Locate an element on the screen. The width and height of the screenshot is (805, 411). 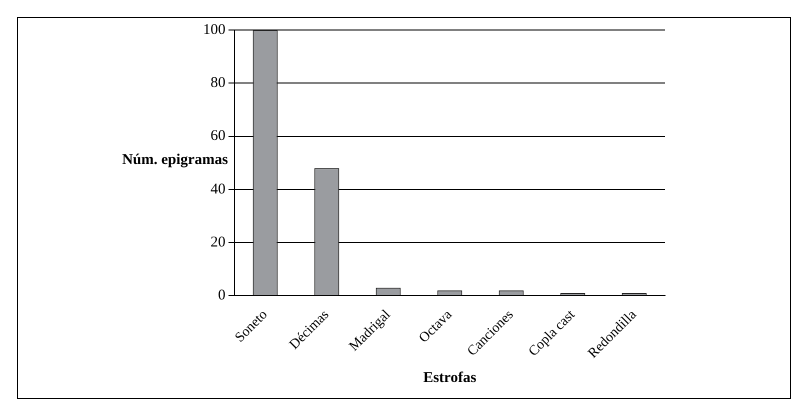
x-axis-title: Estrofas is located at coordinates (449, 378).